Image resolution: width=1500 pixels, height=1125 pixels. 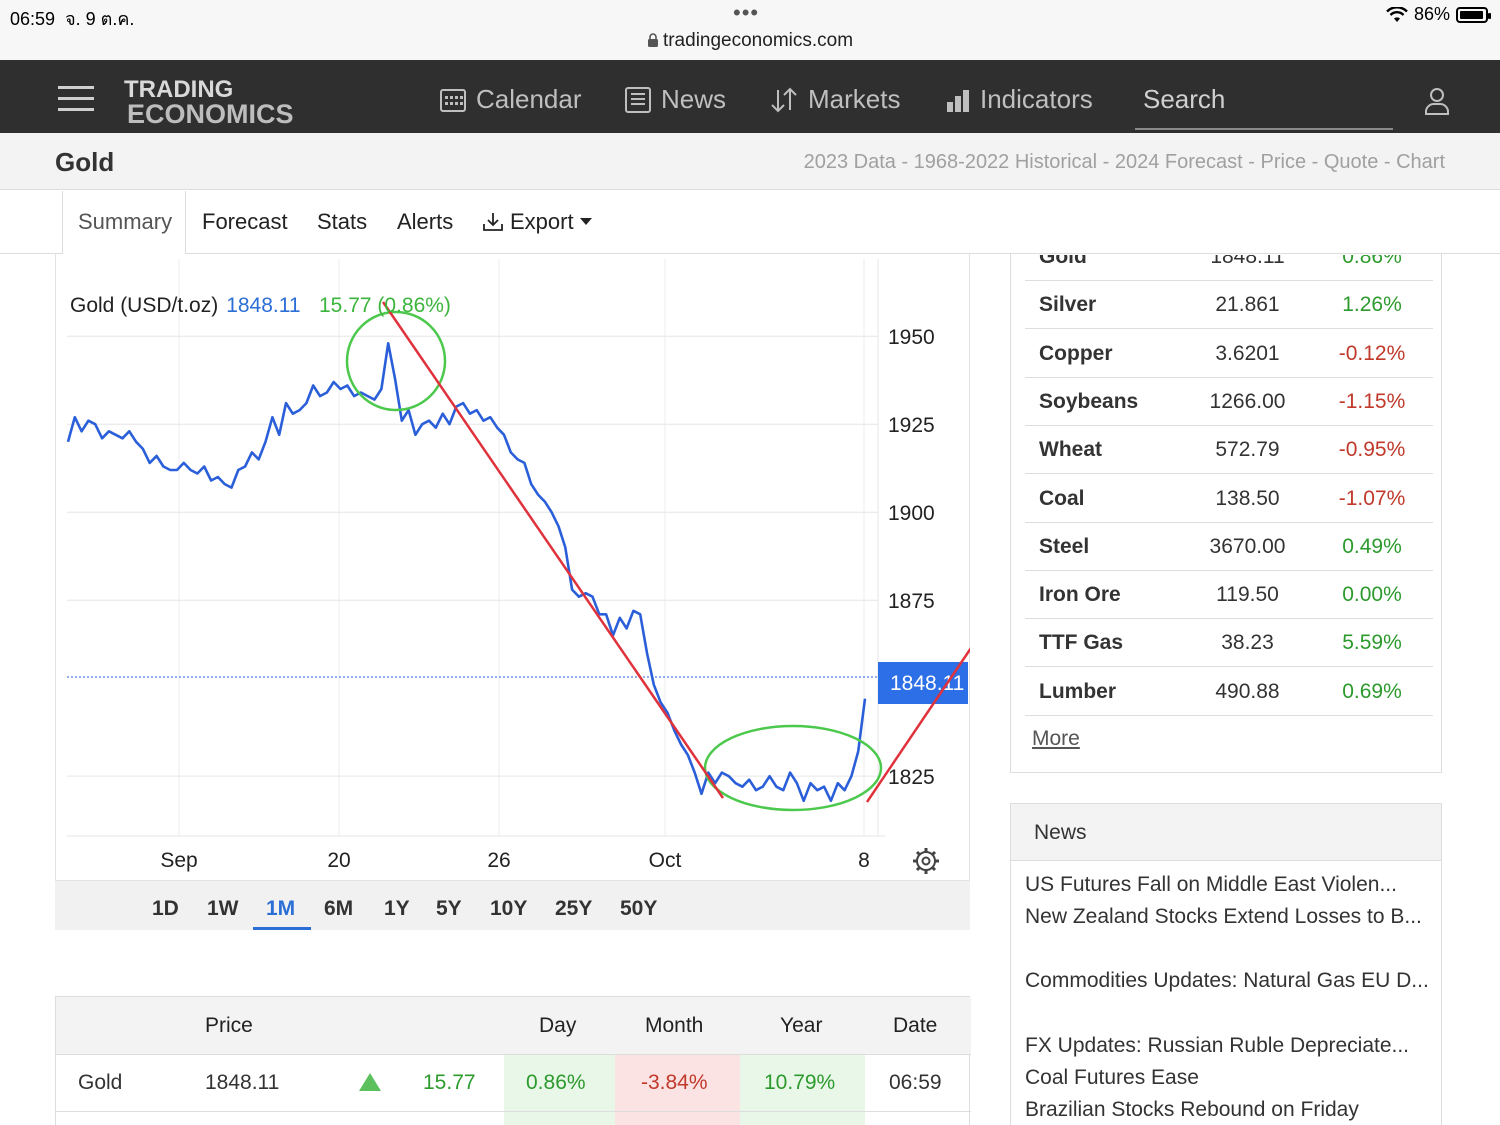 I want to click on commodity-price: 119.50, so click(x=1247, y=595).